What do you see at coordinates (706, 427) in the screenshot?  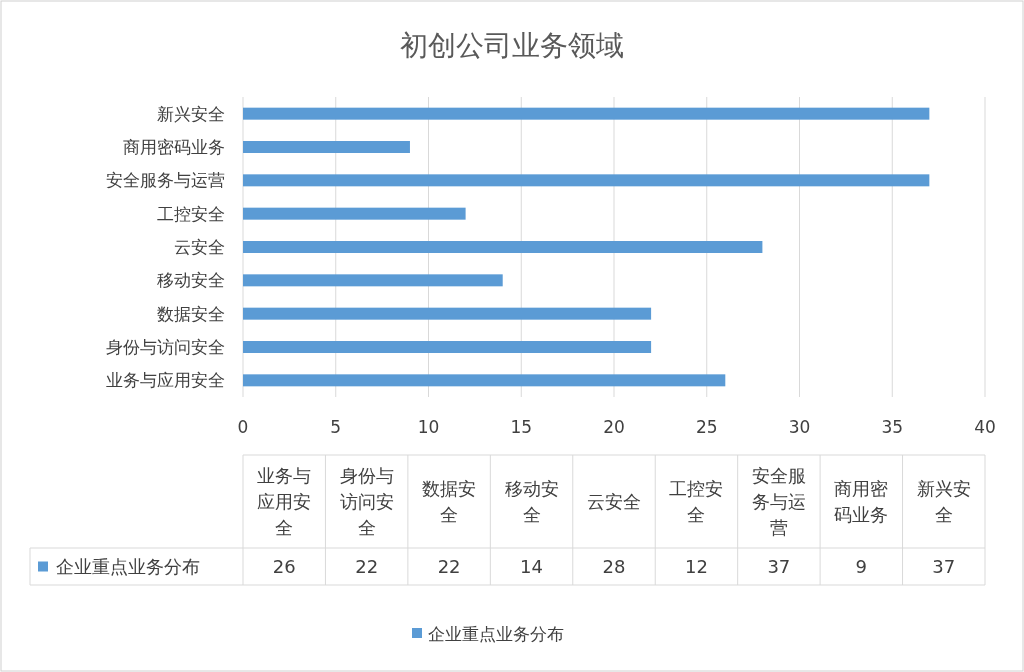 I see `x-tick-label: 25` at bounding box center [706, 427].